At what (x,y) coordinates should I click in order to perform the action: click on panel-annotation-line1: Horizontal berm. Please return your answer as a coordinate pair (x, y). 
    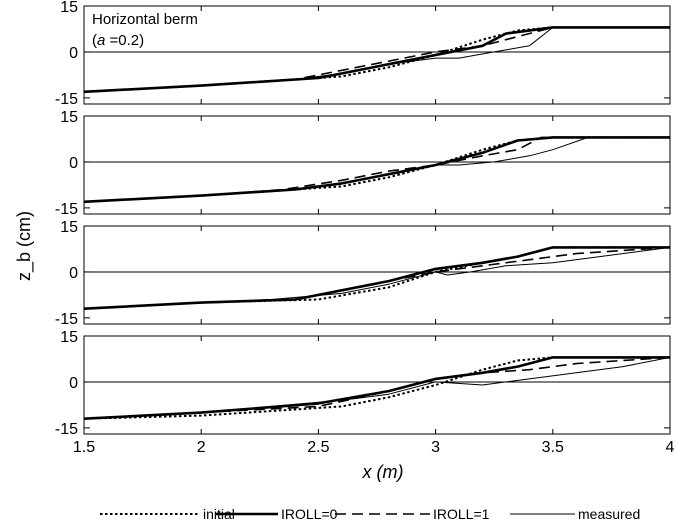
    Looking at the image, I should click on (145, 19).